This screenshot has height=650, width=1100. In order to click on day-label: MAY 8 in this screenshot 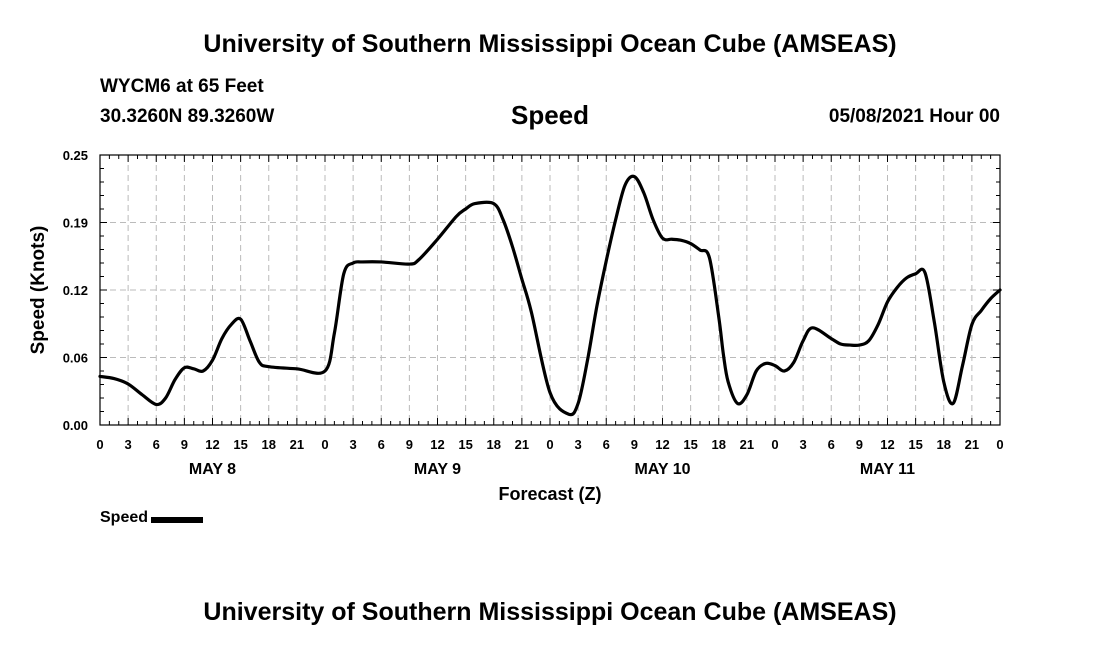, I will do `click(212, 469)`.